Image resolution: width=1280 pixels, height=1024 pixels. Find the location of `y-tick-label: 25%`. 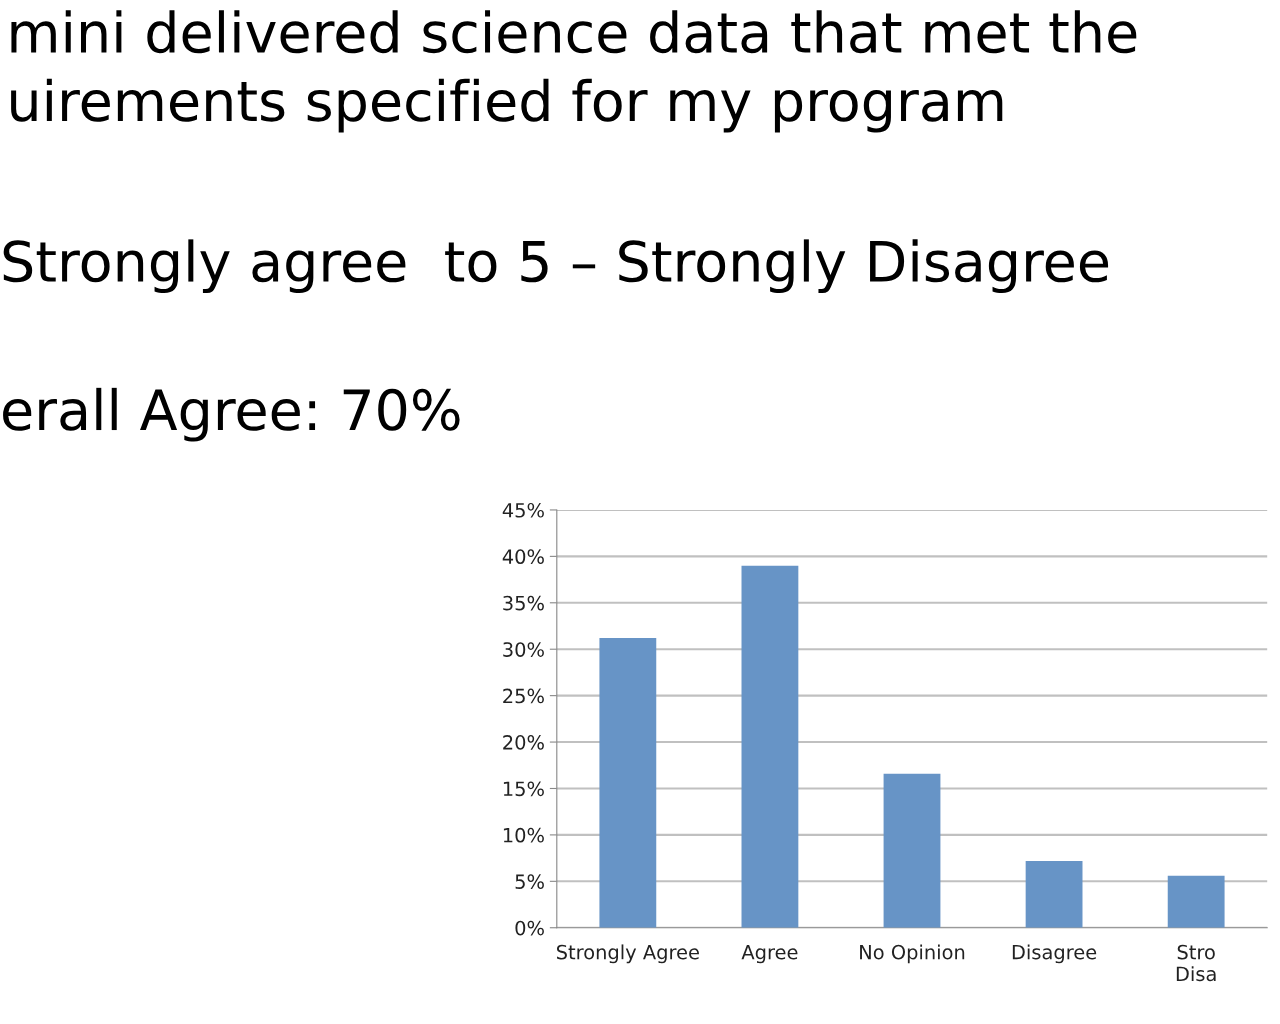

y-tick-label: 25% is located at coordinates (523, 696).